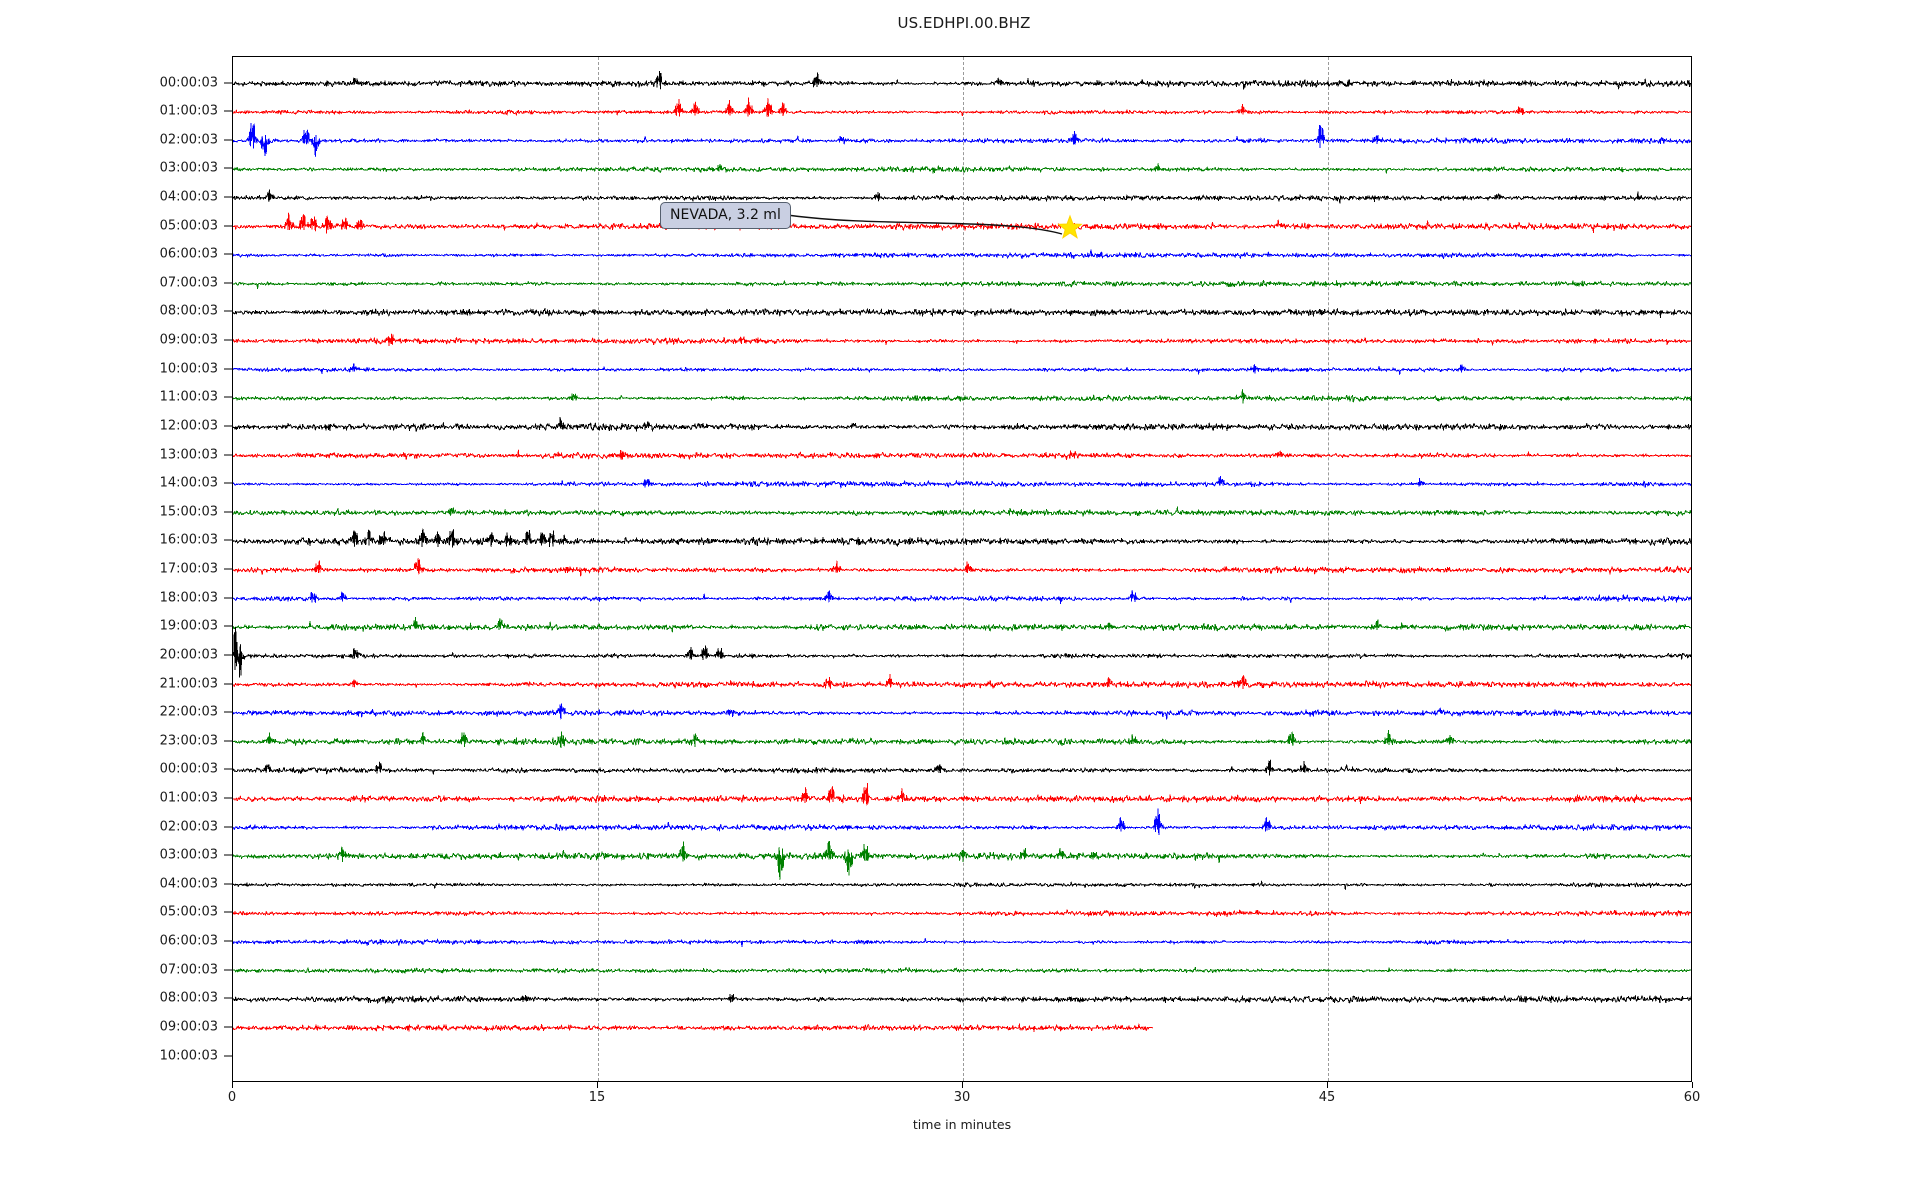  Describe the element at coordinates (188, 741) in the screenshot. I see `y-axis-tick-label: 23:00:03` at that location.